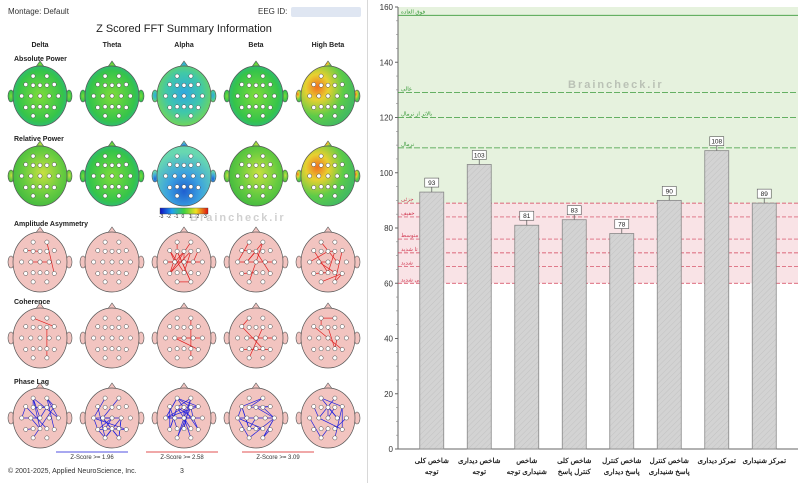 The height and width of the screenshot is (488, 800). What do you see at coordinates (574, 210) in the screenshot?
I see `value-label-box` at bounding box center [574, 210].